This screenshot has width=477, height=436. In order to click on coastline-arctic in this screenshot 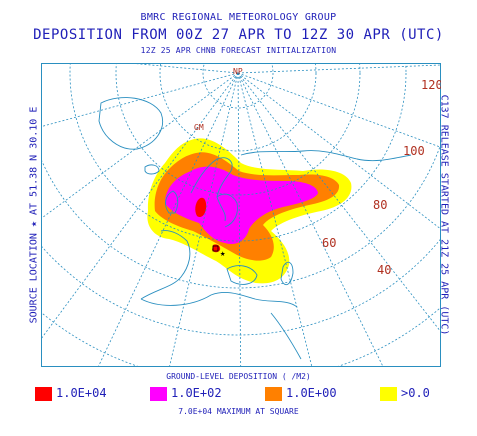, I will do `click(326, 156)`.